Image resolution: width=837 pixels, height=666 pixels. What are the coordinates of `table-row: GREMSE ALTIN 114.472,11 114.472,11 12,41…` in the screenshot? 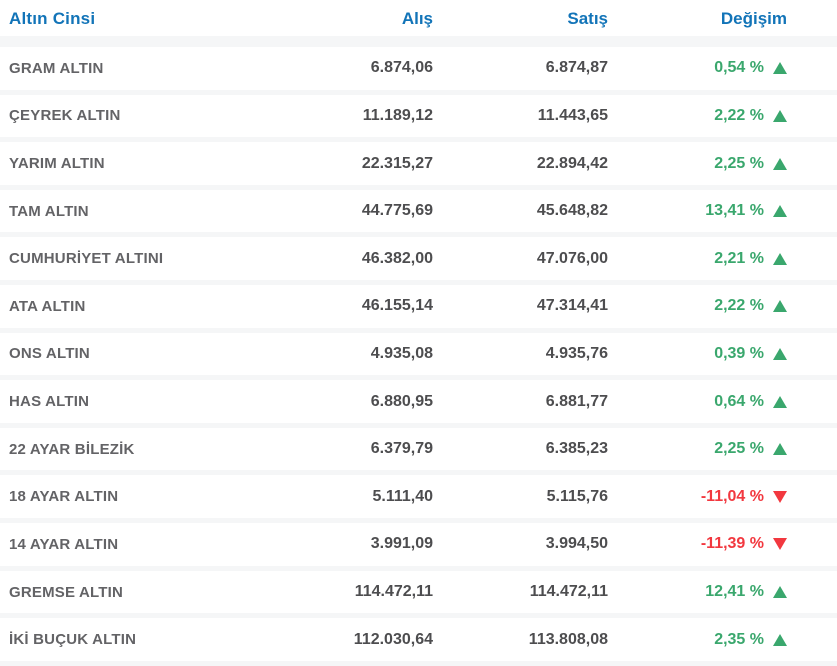 It's located at (418, 594).